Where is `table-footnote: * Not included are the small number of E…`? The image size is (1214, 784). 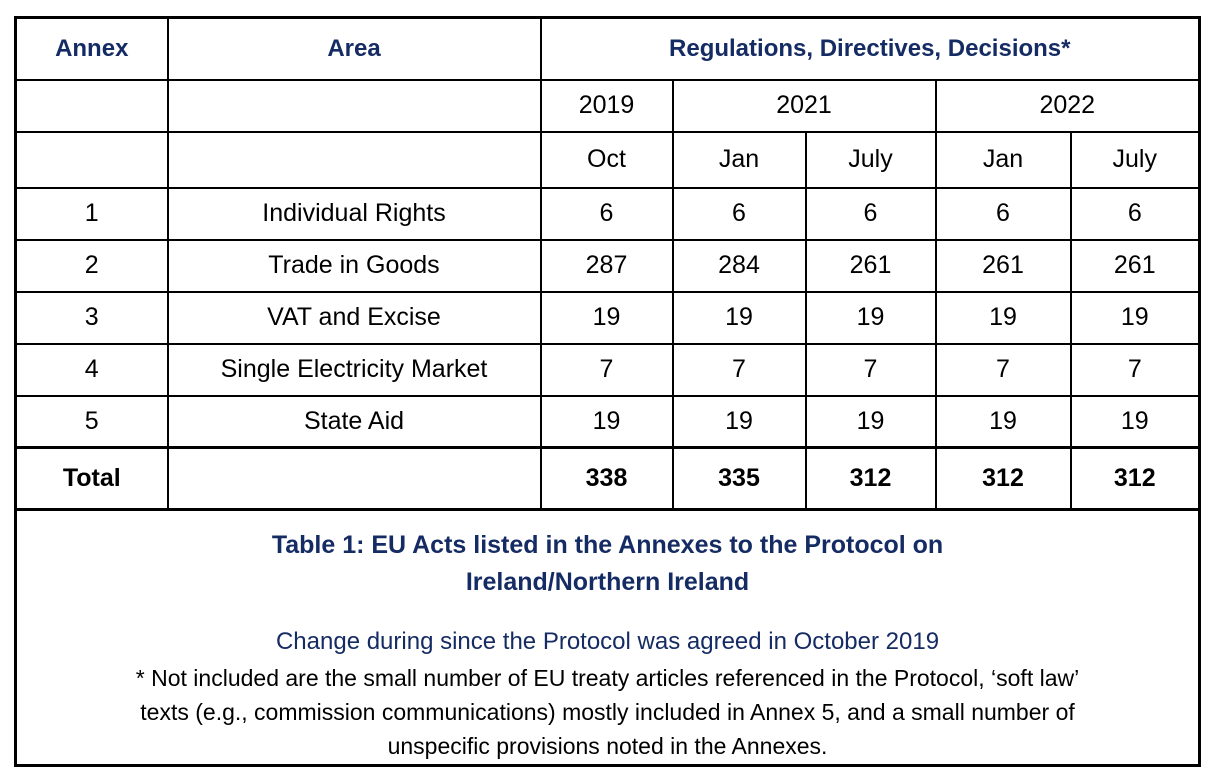 table-footnote: * Not included are the small number of E… is located at coordinates (607, 712).